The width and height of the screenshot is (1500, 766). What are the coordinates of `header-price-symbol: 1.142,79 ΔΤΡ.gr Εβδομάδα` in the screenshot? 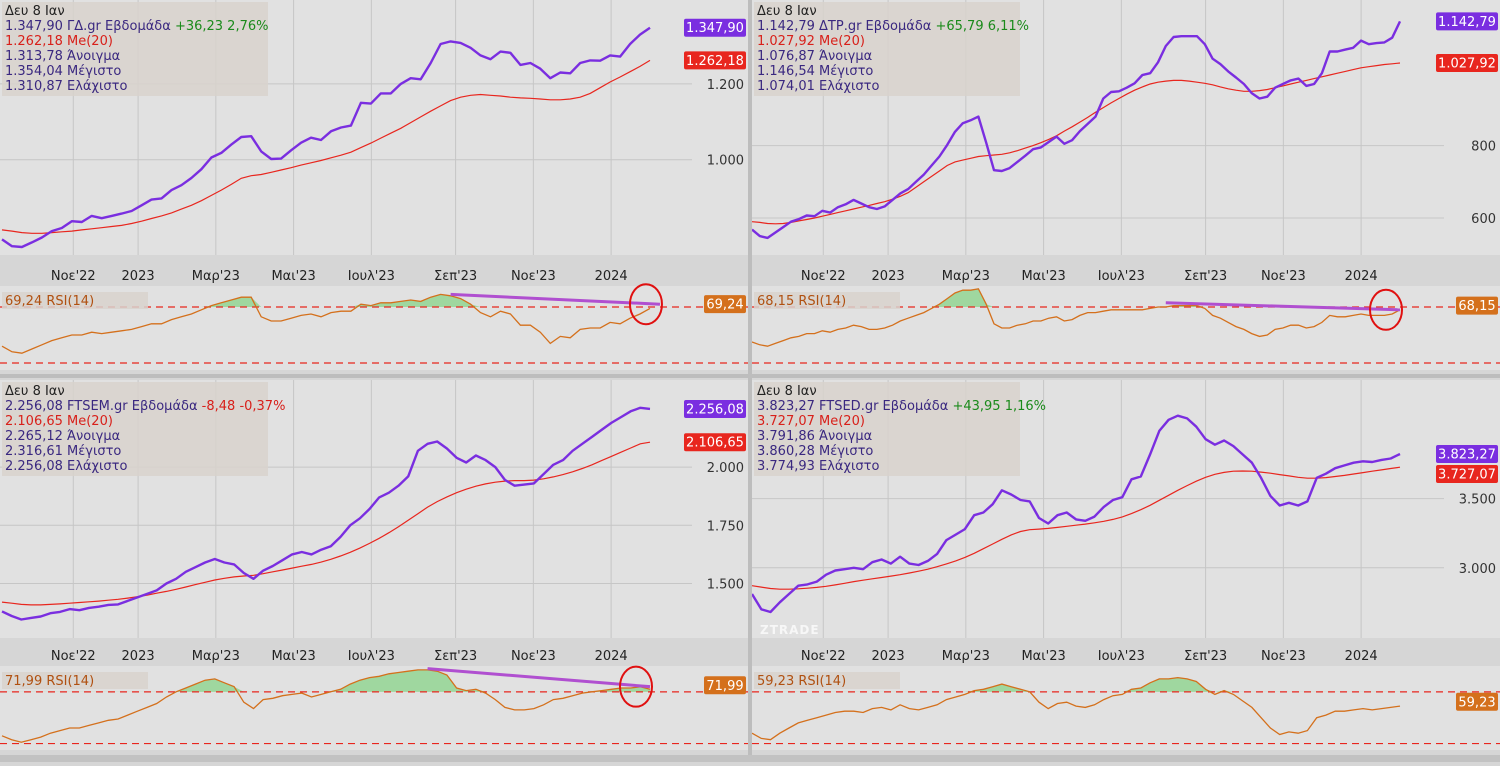 It's located at (846, 26).